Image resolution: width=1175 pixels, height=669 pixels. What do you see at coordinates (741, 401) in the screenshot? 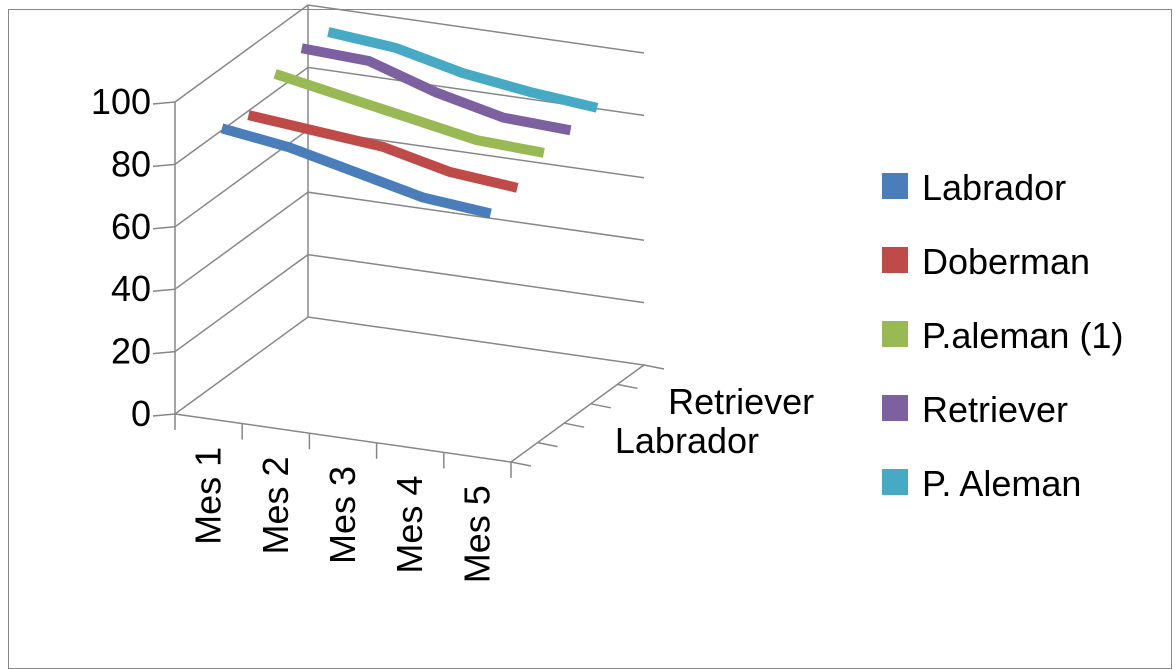
I see `depth-tick-label: Retriever` at bounding box center [741, 401].